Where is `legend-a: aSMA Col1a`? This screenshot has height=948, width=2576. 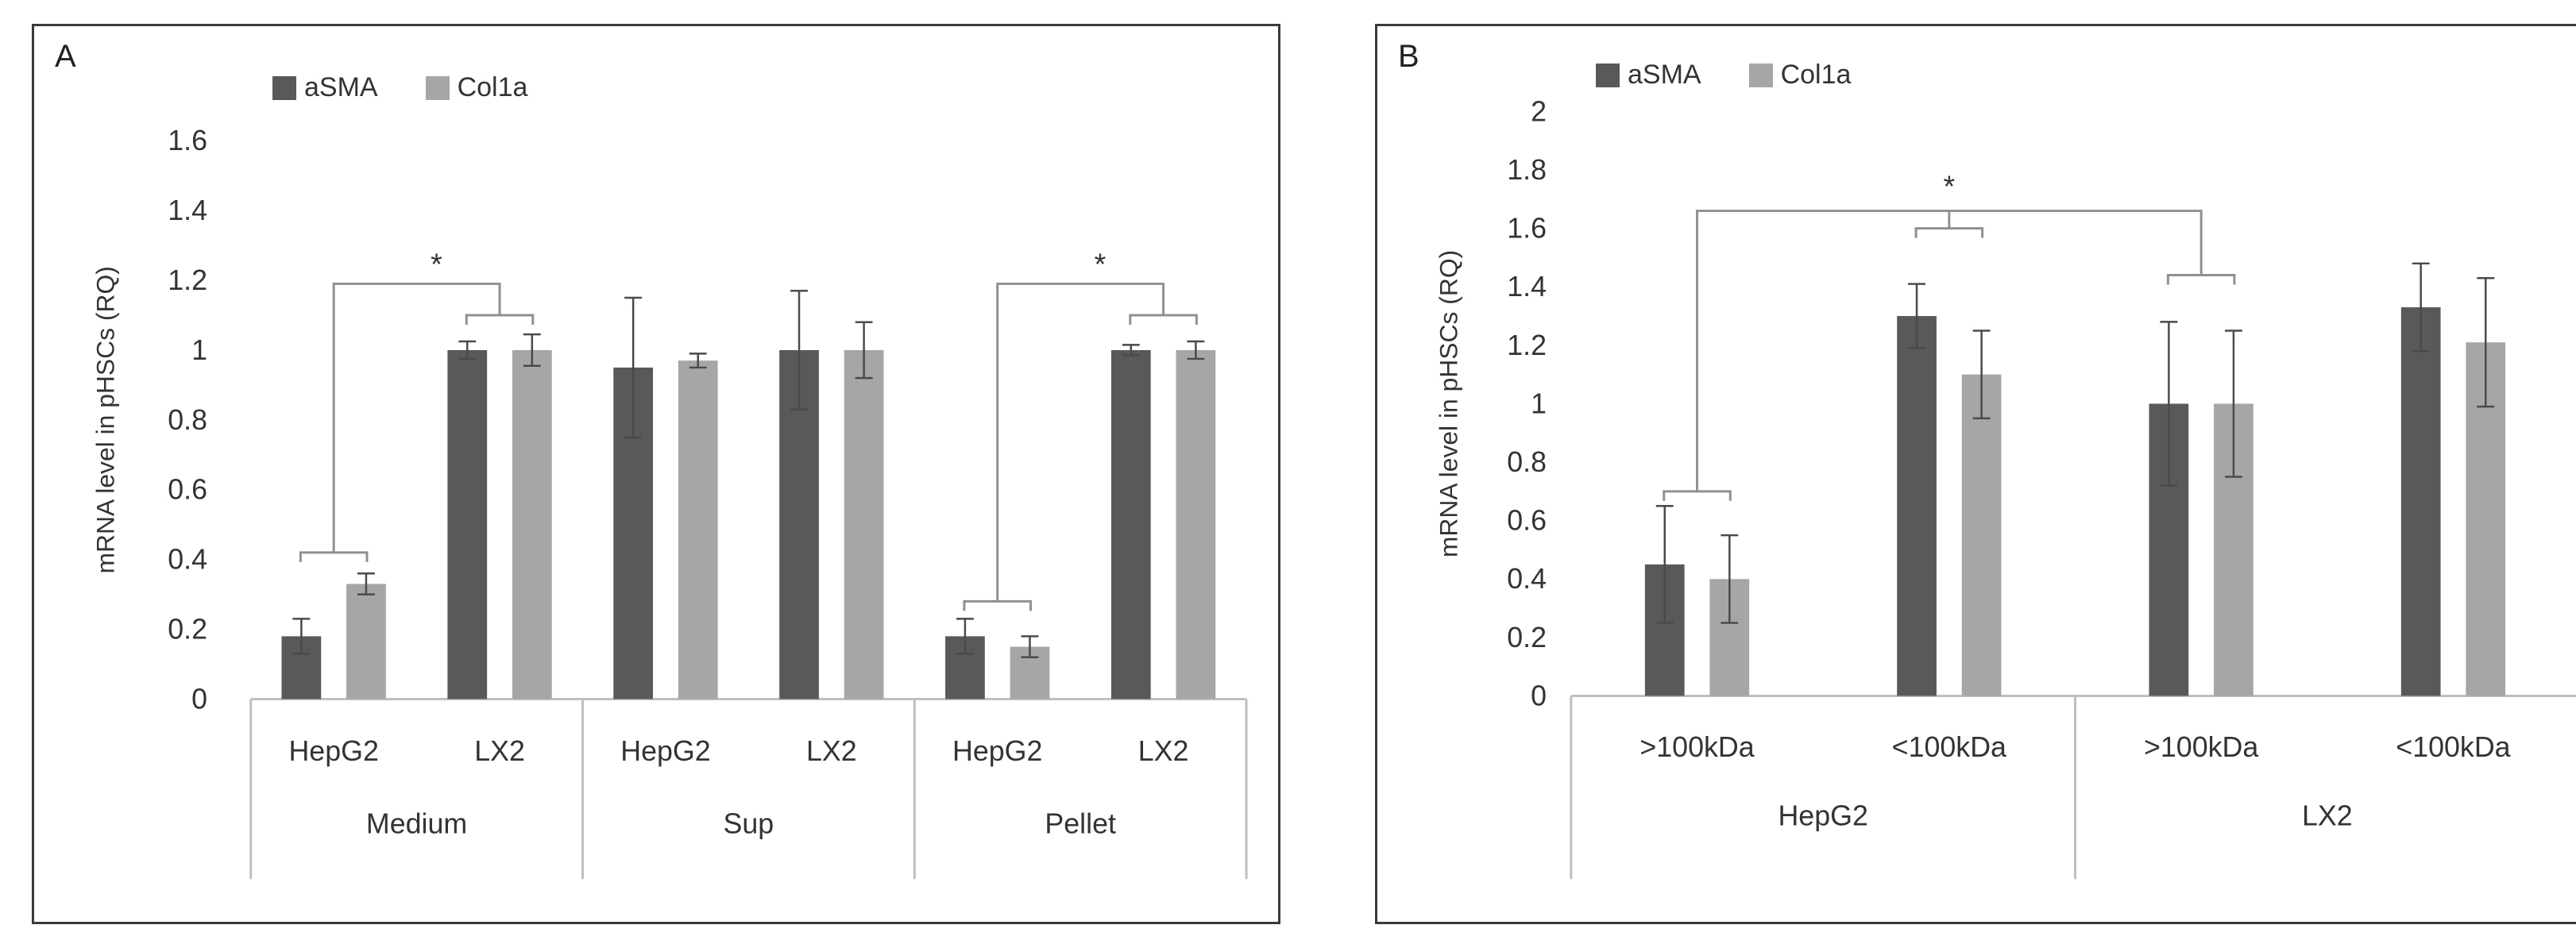
legend-a: aSMA Col1a is located at coordinates (423, 88).